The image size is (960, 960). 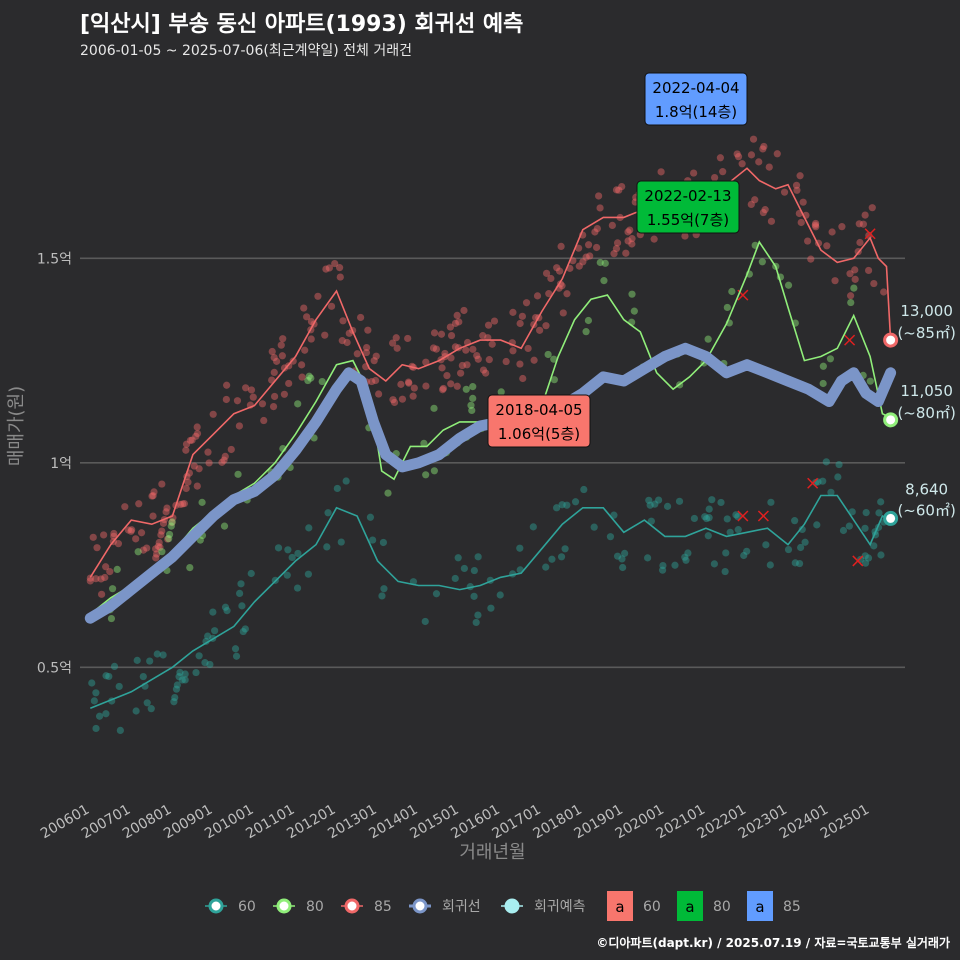 I want to click on y-tick-label: 0.5억, so click(x=54, y=668).